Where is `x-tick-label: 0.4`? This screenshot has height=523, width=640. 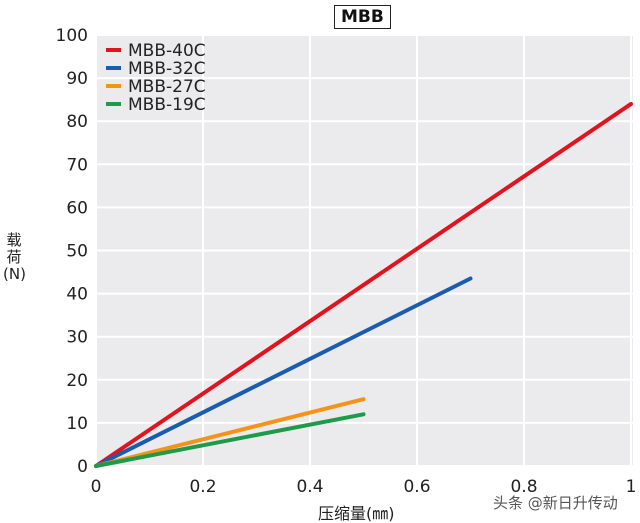 x-tick-label: 0.4 is located at coordinates (309, 487).